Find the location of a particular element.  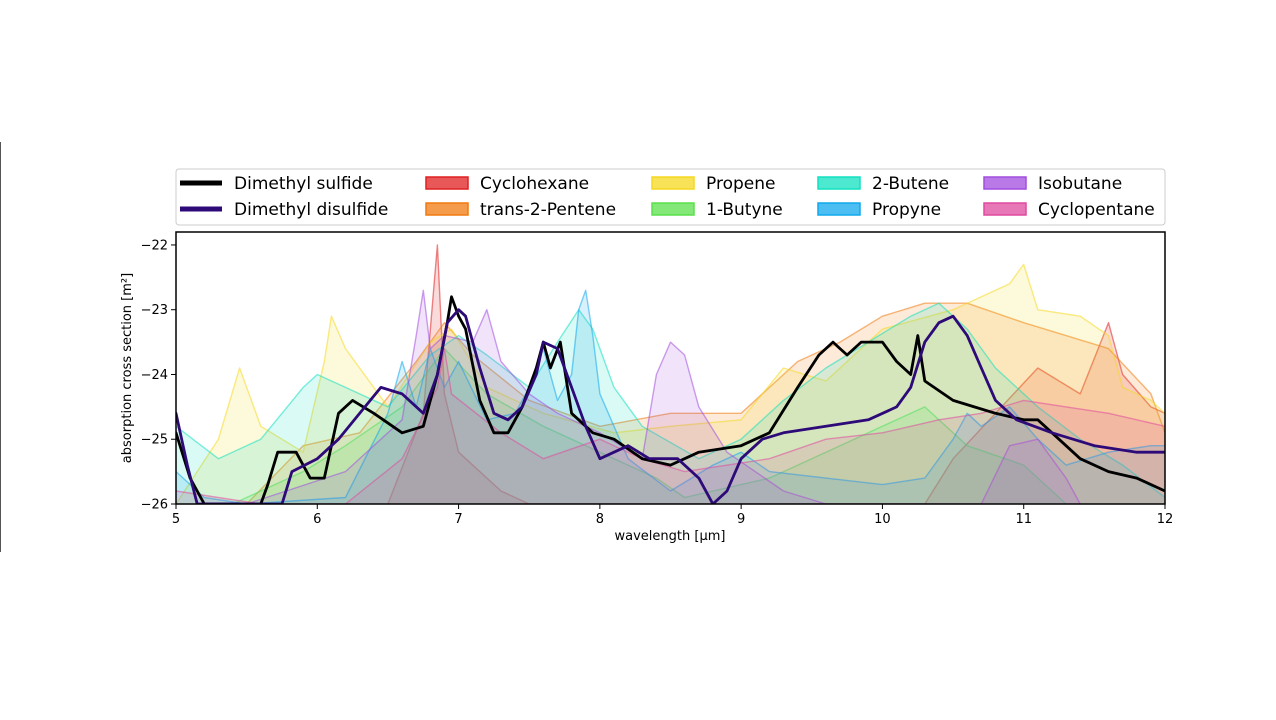

legend-swatch-propyne is located at coordinates (839, 209).